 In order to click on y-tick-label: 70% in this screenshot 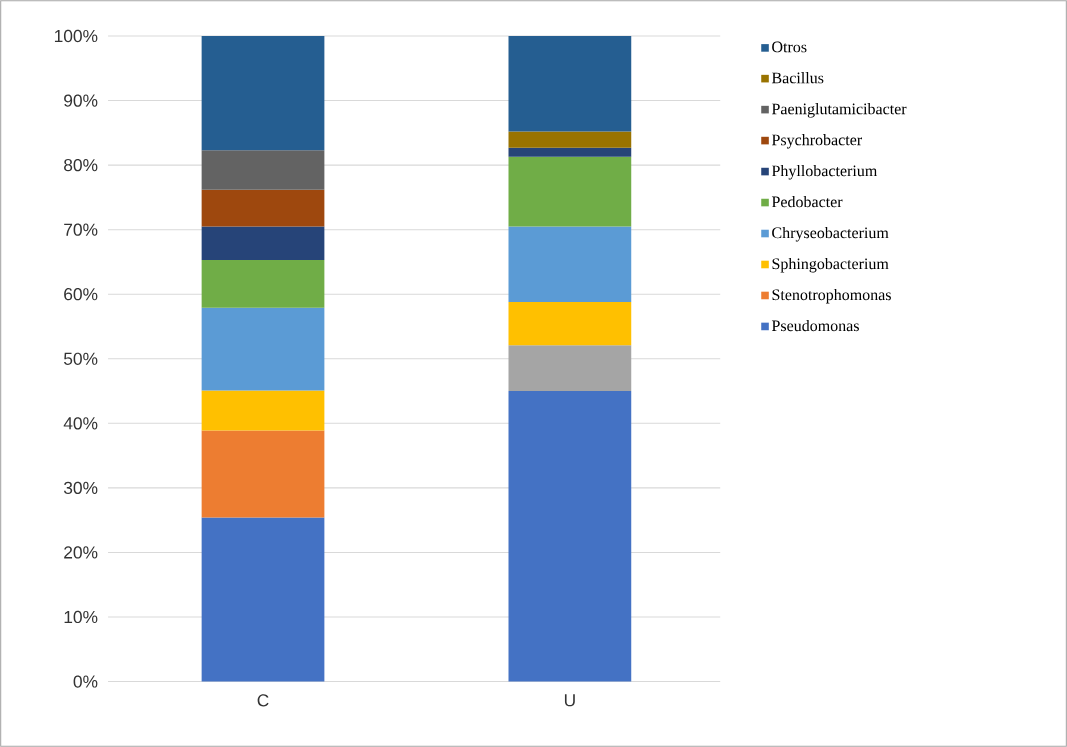, I will do `click(81, 229)`.